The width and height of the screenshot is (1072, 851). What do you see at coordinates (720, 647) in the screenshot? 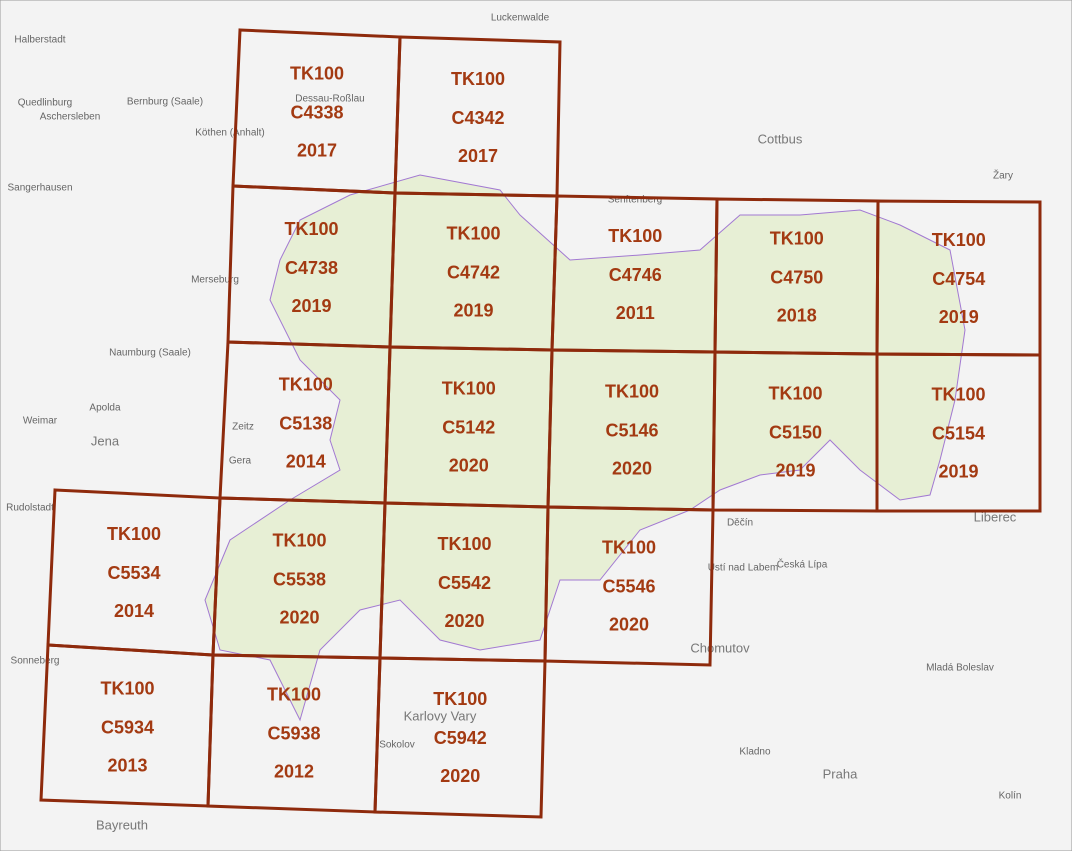
I see `place-label: Chomutov` at bounding box center [720, 647].